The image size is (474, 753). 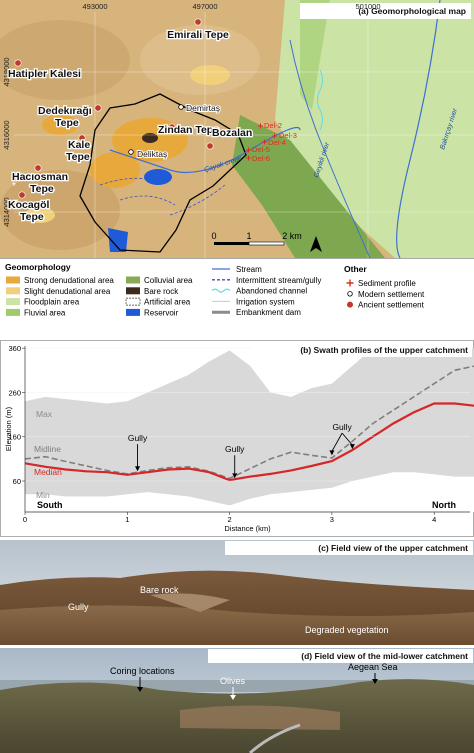 What do you see at coordinates (210, 75) in the screenshot?
I see `slight-denudational-area` at bounding box center [210, 75].